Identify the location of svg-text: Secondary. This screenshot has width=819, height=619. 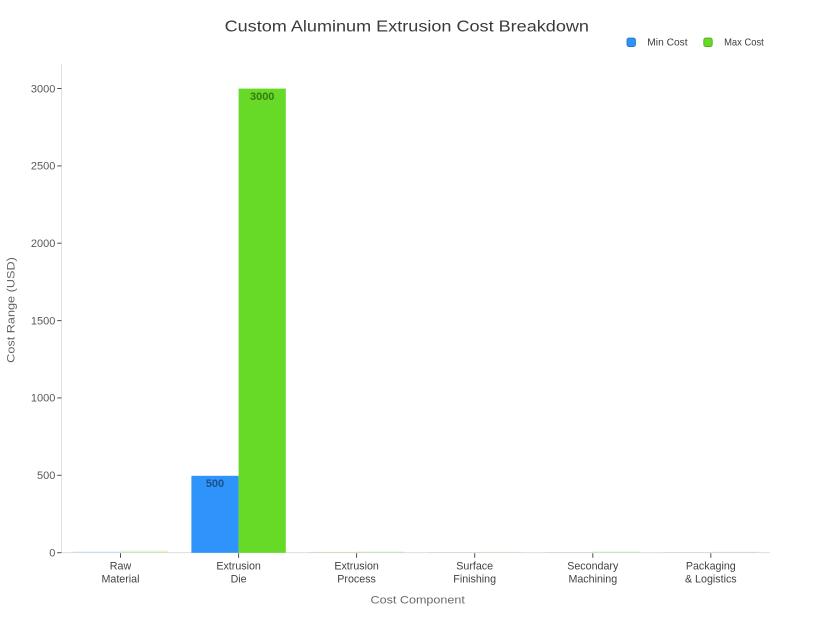
(593, 567).